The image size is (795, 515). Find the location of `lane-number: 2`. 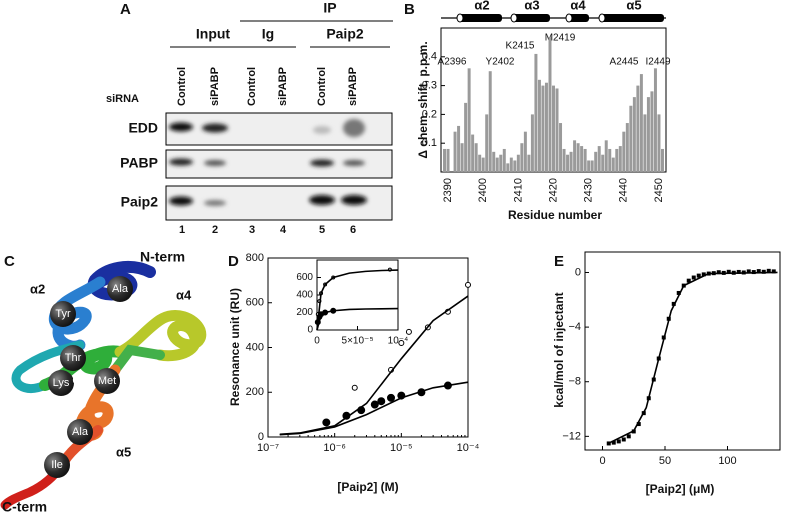

lane-number: 2 is located at coordinates (215, 230).